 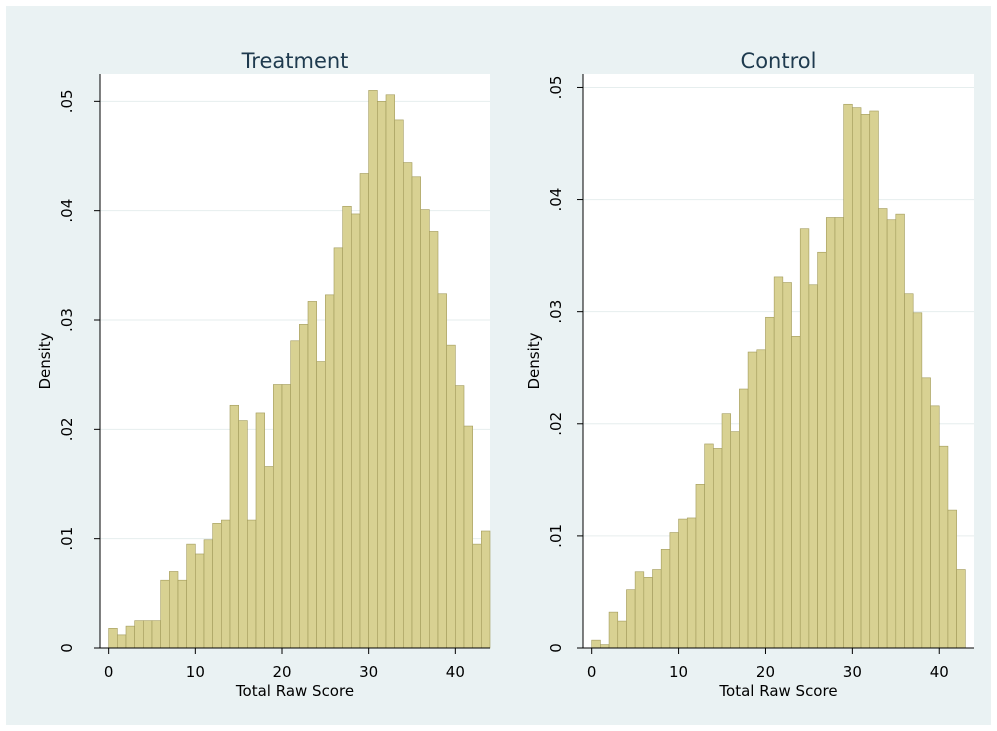 I want to click on treatment-xtick-label-4: 40, so click(x=455, y=672).